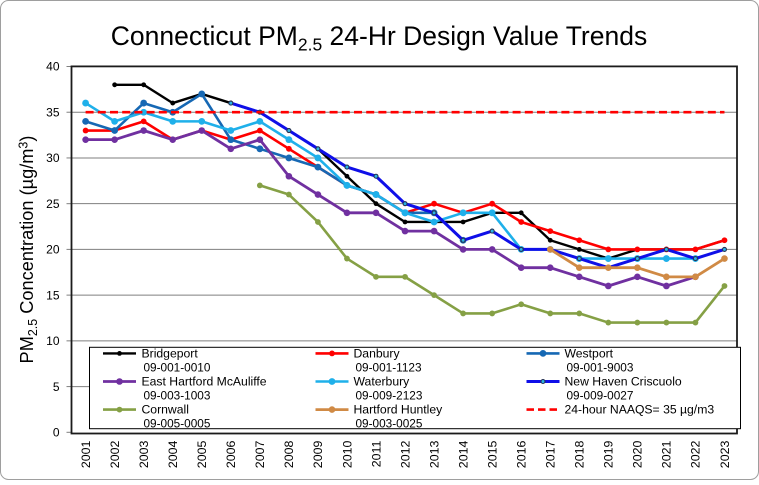  I want to click on svg-text: 2005, so click(202, 455).